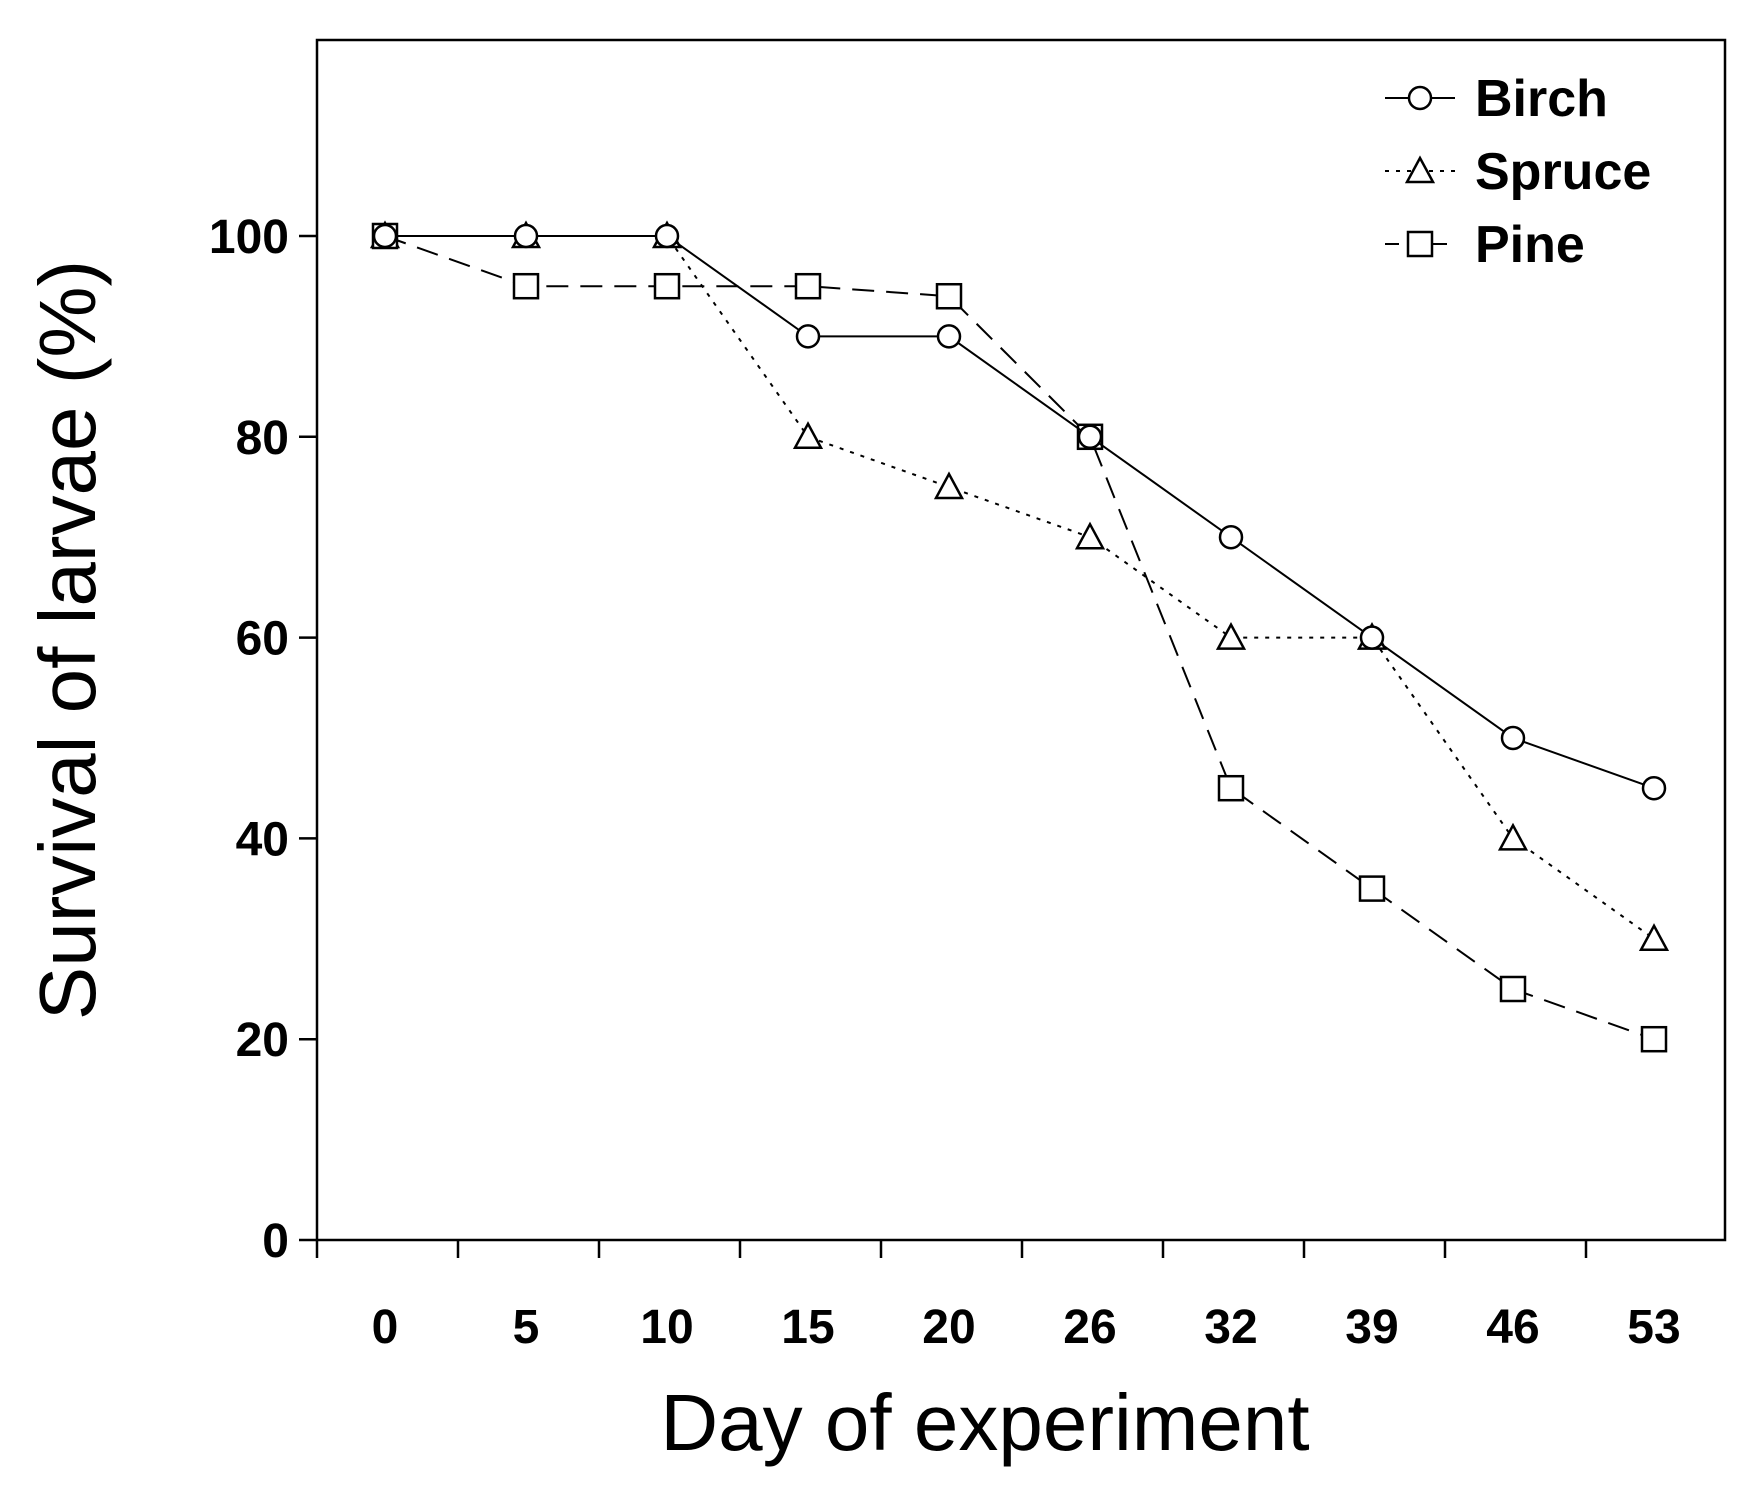 The image size is (1746, 1489). Describe the element at coordinates (984, 1422) in the screenshot. I see `x-axis-title: Day of experiment` at that location.